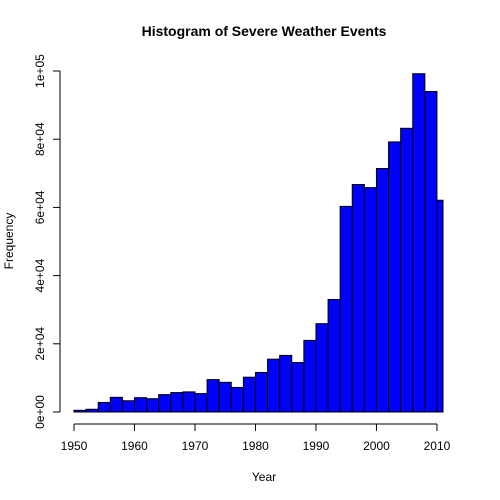 Image resolution: width=500 pixels, height=500 pixels. I want to click on y-tick-label: 8e+04, so click(40, 139).